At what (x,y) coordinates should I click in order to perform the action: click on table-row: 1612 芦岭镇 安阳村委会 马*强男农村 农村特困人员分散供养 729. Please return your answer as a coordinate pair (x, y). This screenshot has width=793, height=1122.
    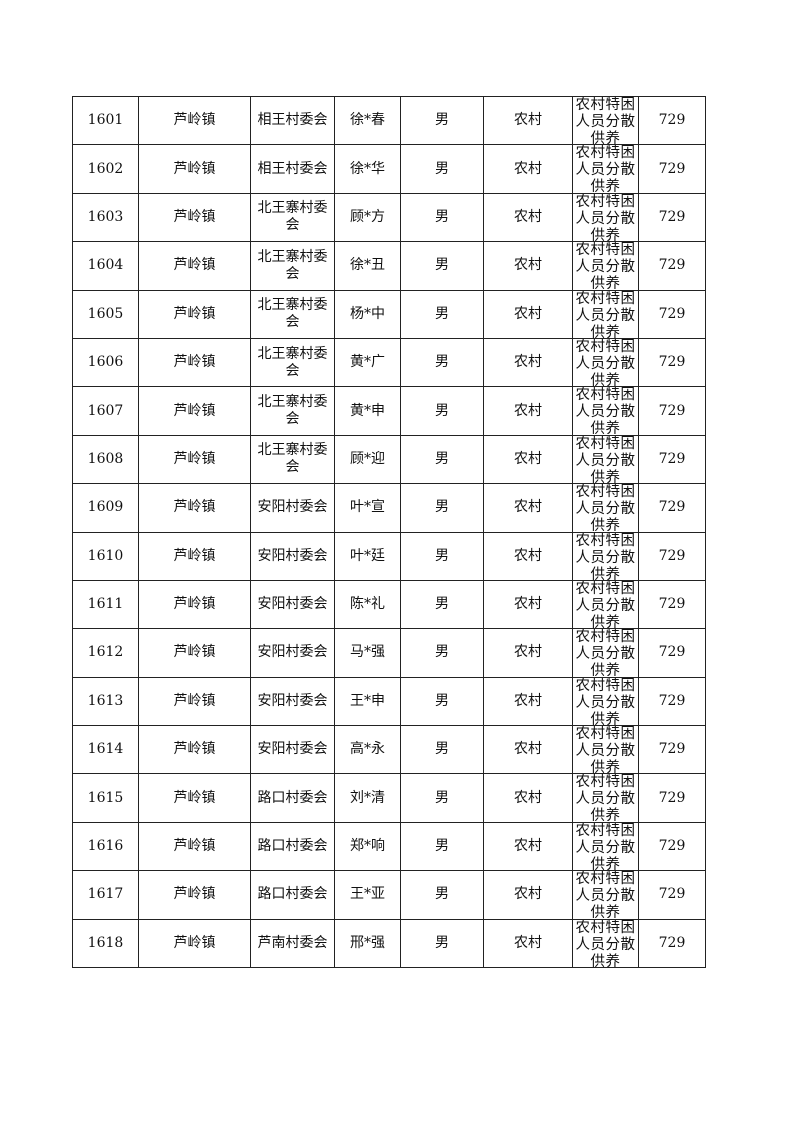
    Looking at the image, I should click on (389, 653).